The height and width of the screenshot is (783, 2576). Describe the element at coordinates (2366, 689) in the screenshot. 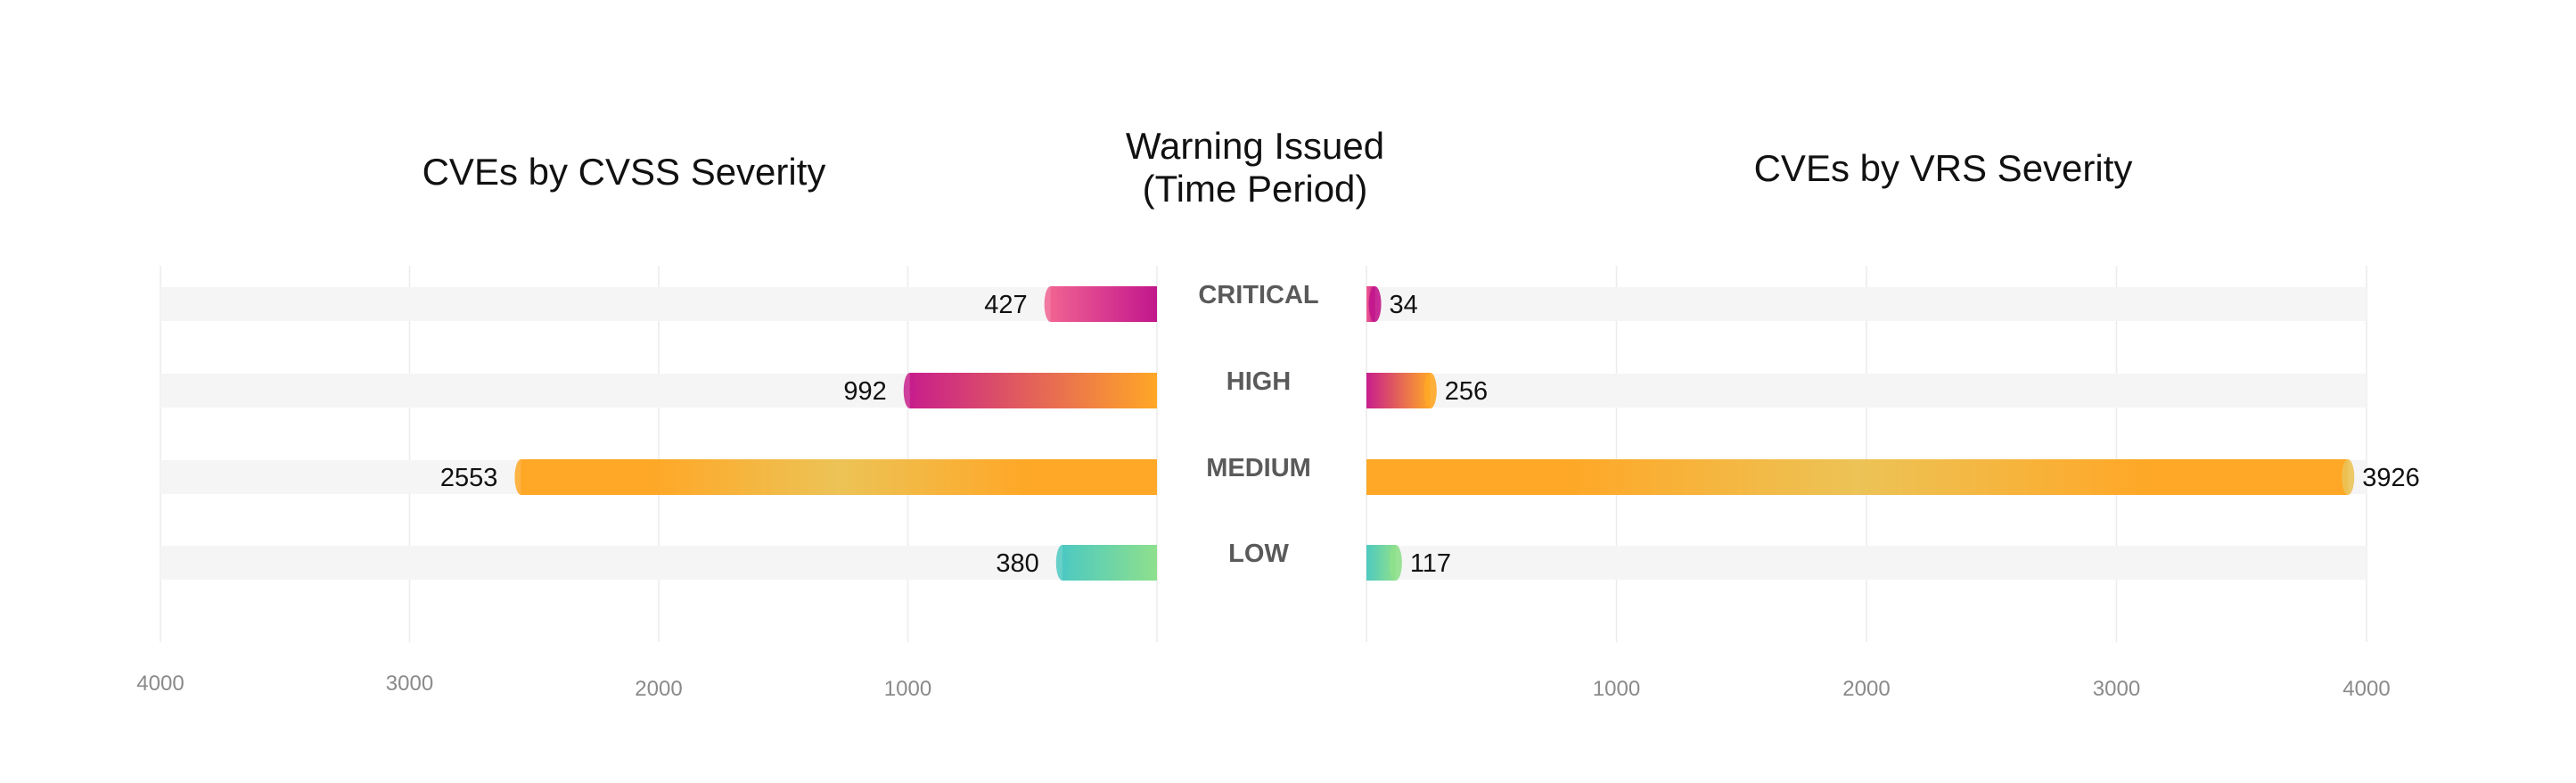

I see `right-tick-label-4000: 4000` at that location.